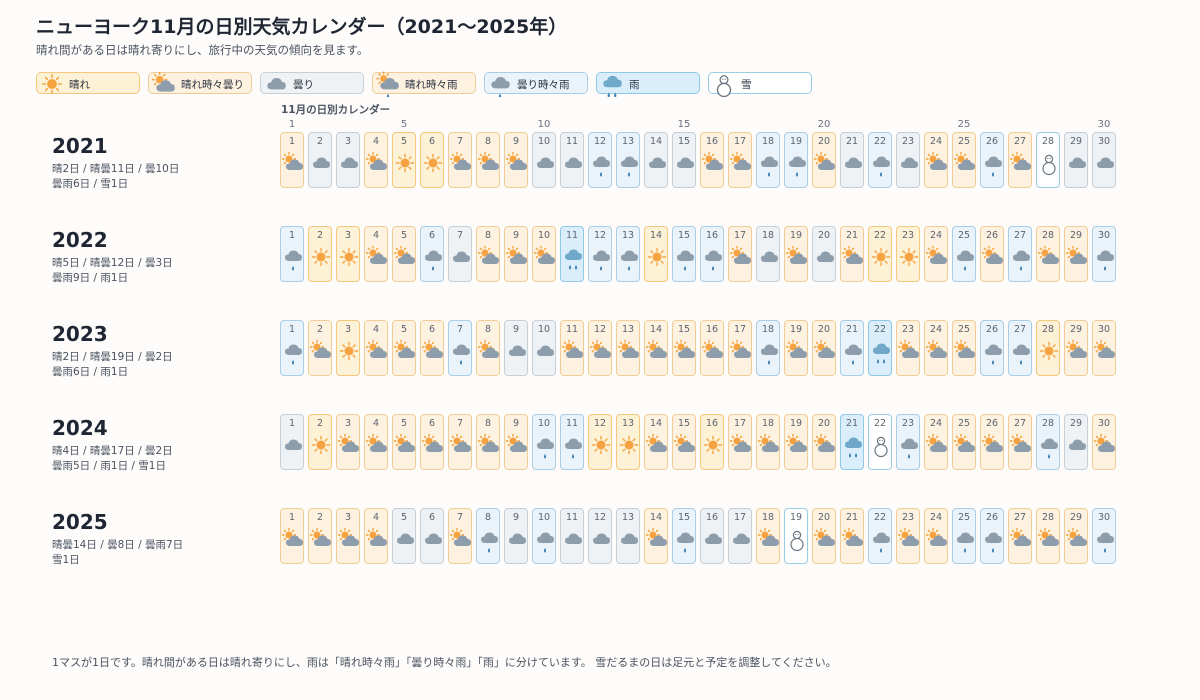 This screenshot has width=1200, height=700. I want to click on day-number: 25, so click(964, 141).